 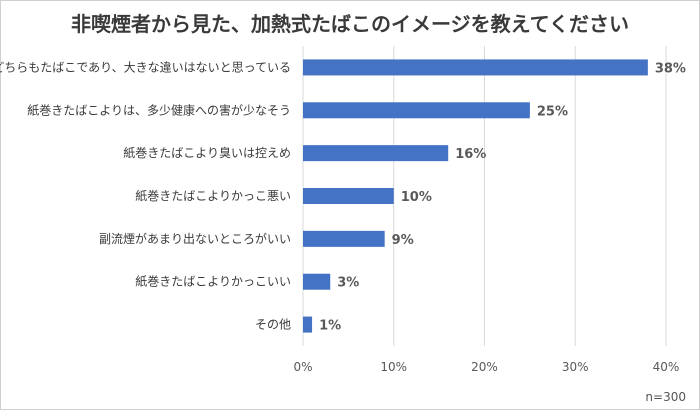 I want to click on category-label: 紙巻きたばこよりは、多少健康への害が少なそう, so click(x=159, y=109).